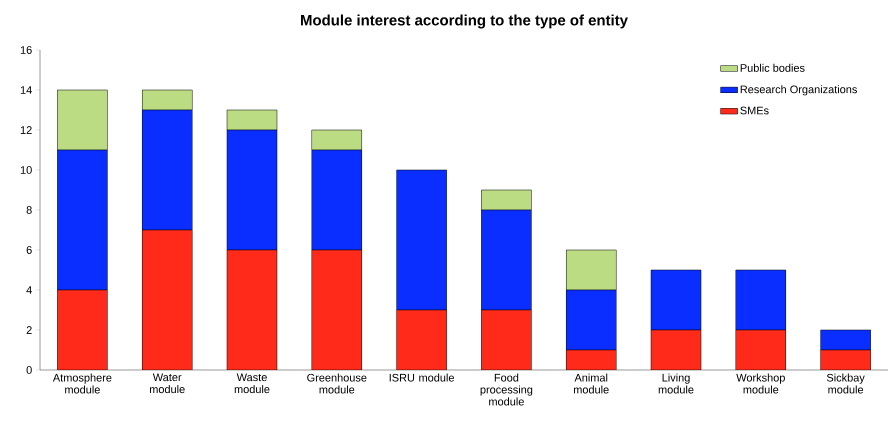  I want to click on x-tick-label: Animal module, so click(591, 384).